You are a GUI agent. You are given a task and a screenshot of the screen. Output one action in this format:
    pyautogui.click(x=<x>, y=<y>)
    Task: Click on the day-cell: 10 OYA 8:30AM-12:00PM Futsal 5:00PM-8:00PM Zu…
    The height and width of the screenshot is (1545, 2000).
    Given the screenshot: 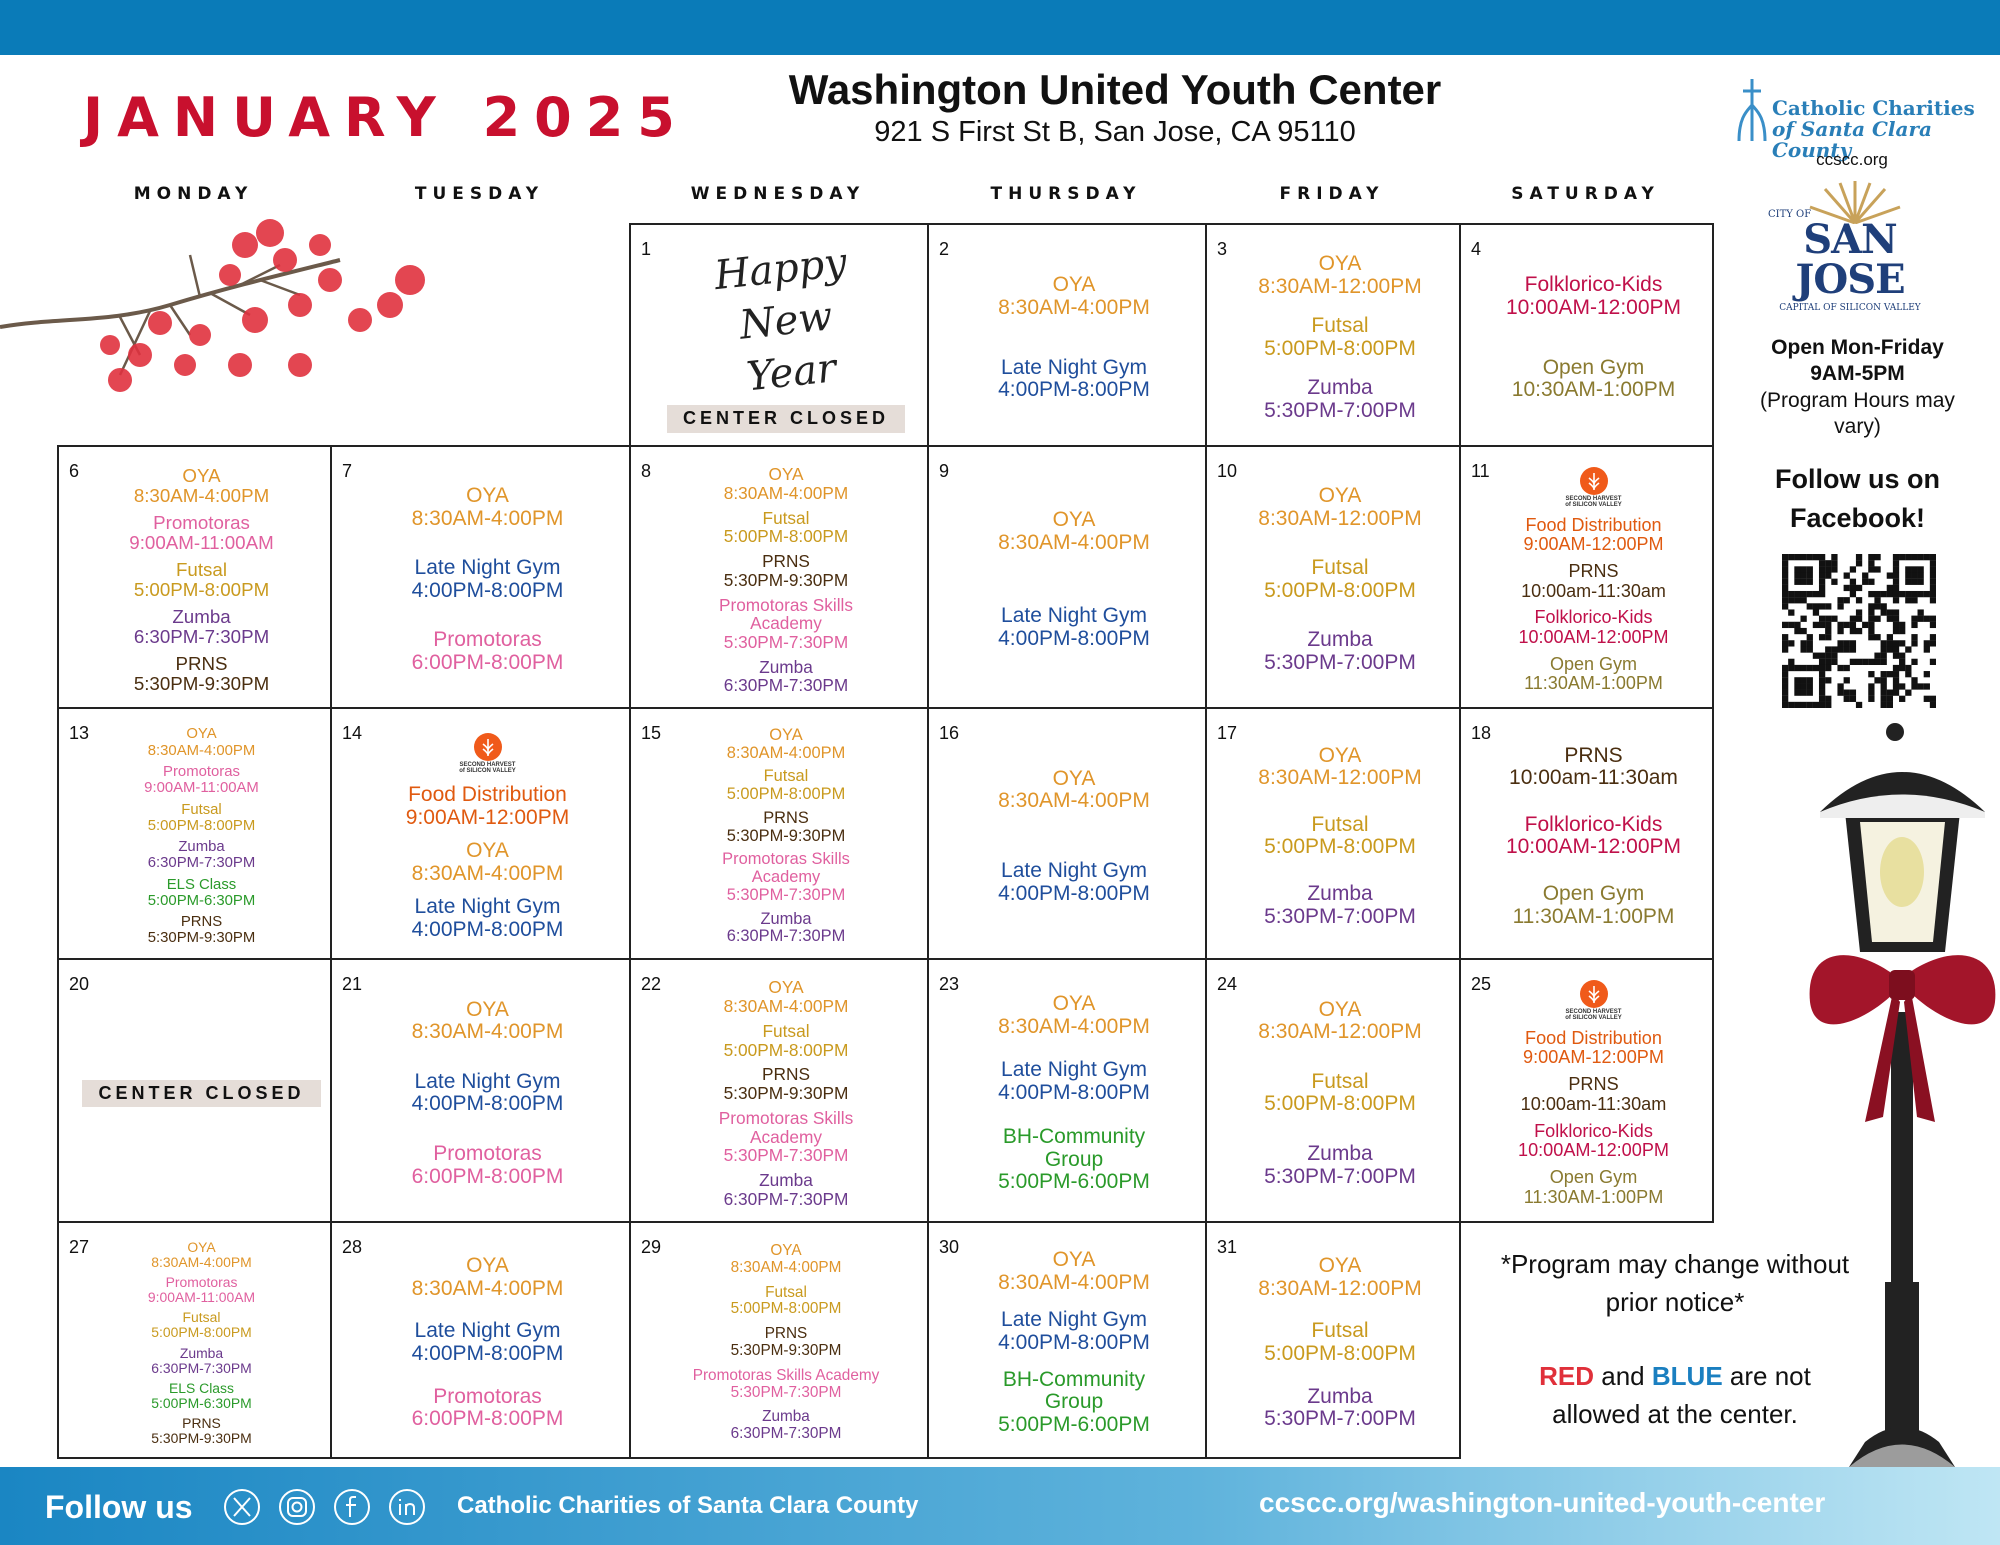 What is the action you would take?
    pyautogui.click(x=1333, y=577)
    